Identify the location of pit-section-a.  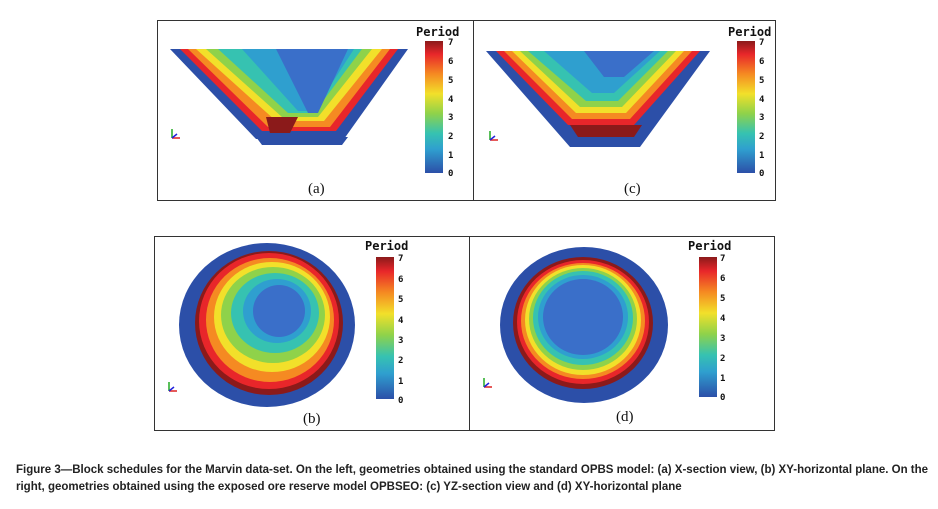
(289, 97).